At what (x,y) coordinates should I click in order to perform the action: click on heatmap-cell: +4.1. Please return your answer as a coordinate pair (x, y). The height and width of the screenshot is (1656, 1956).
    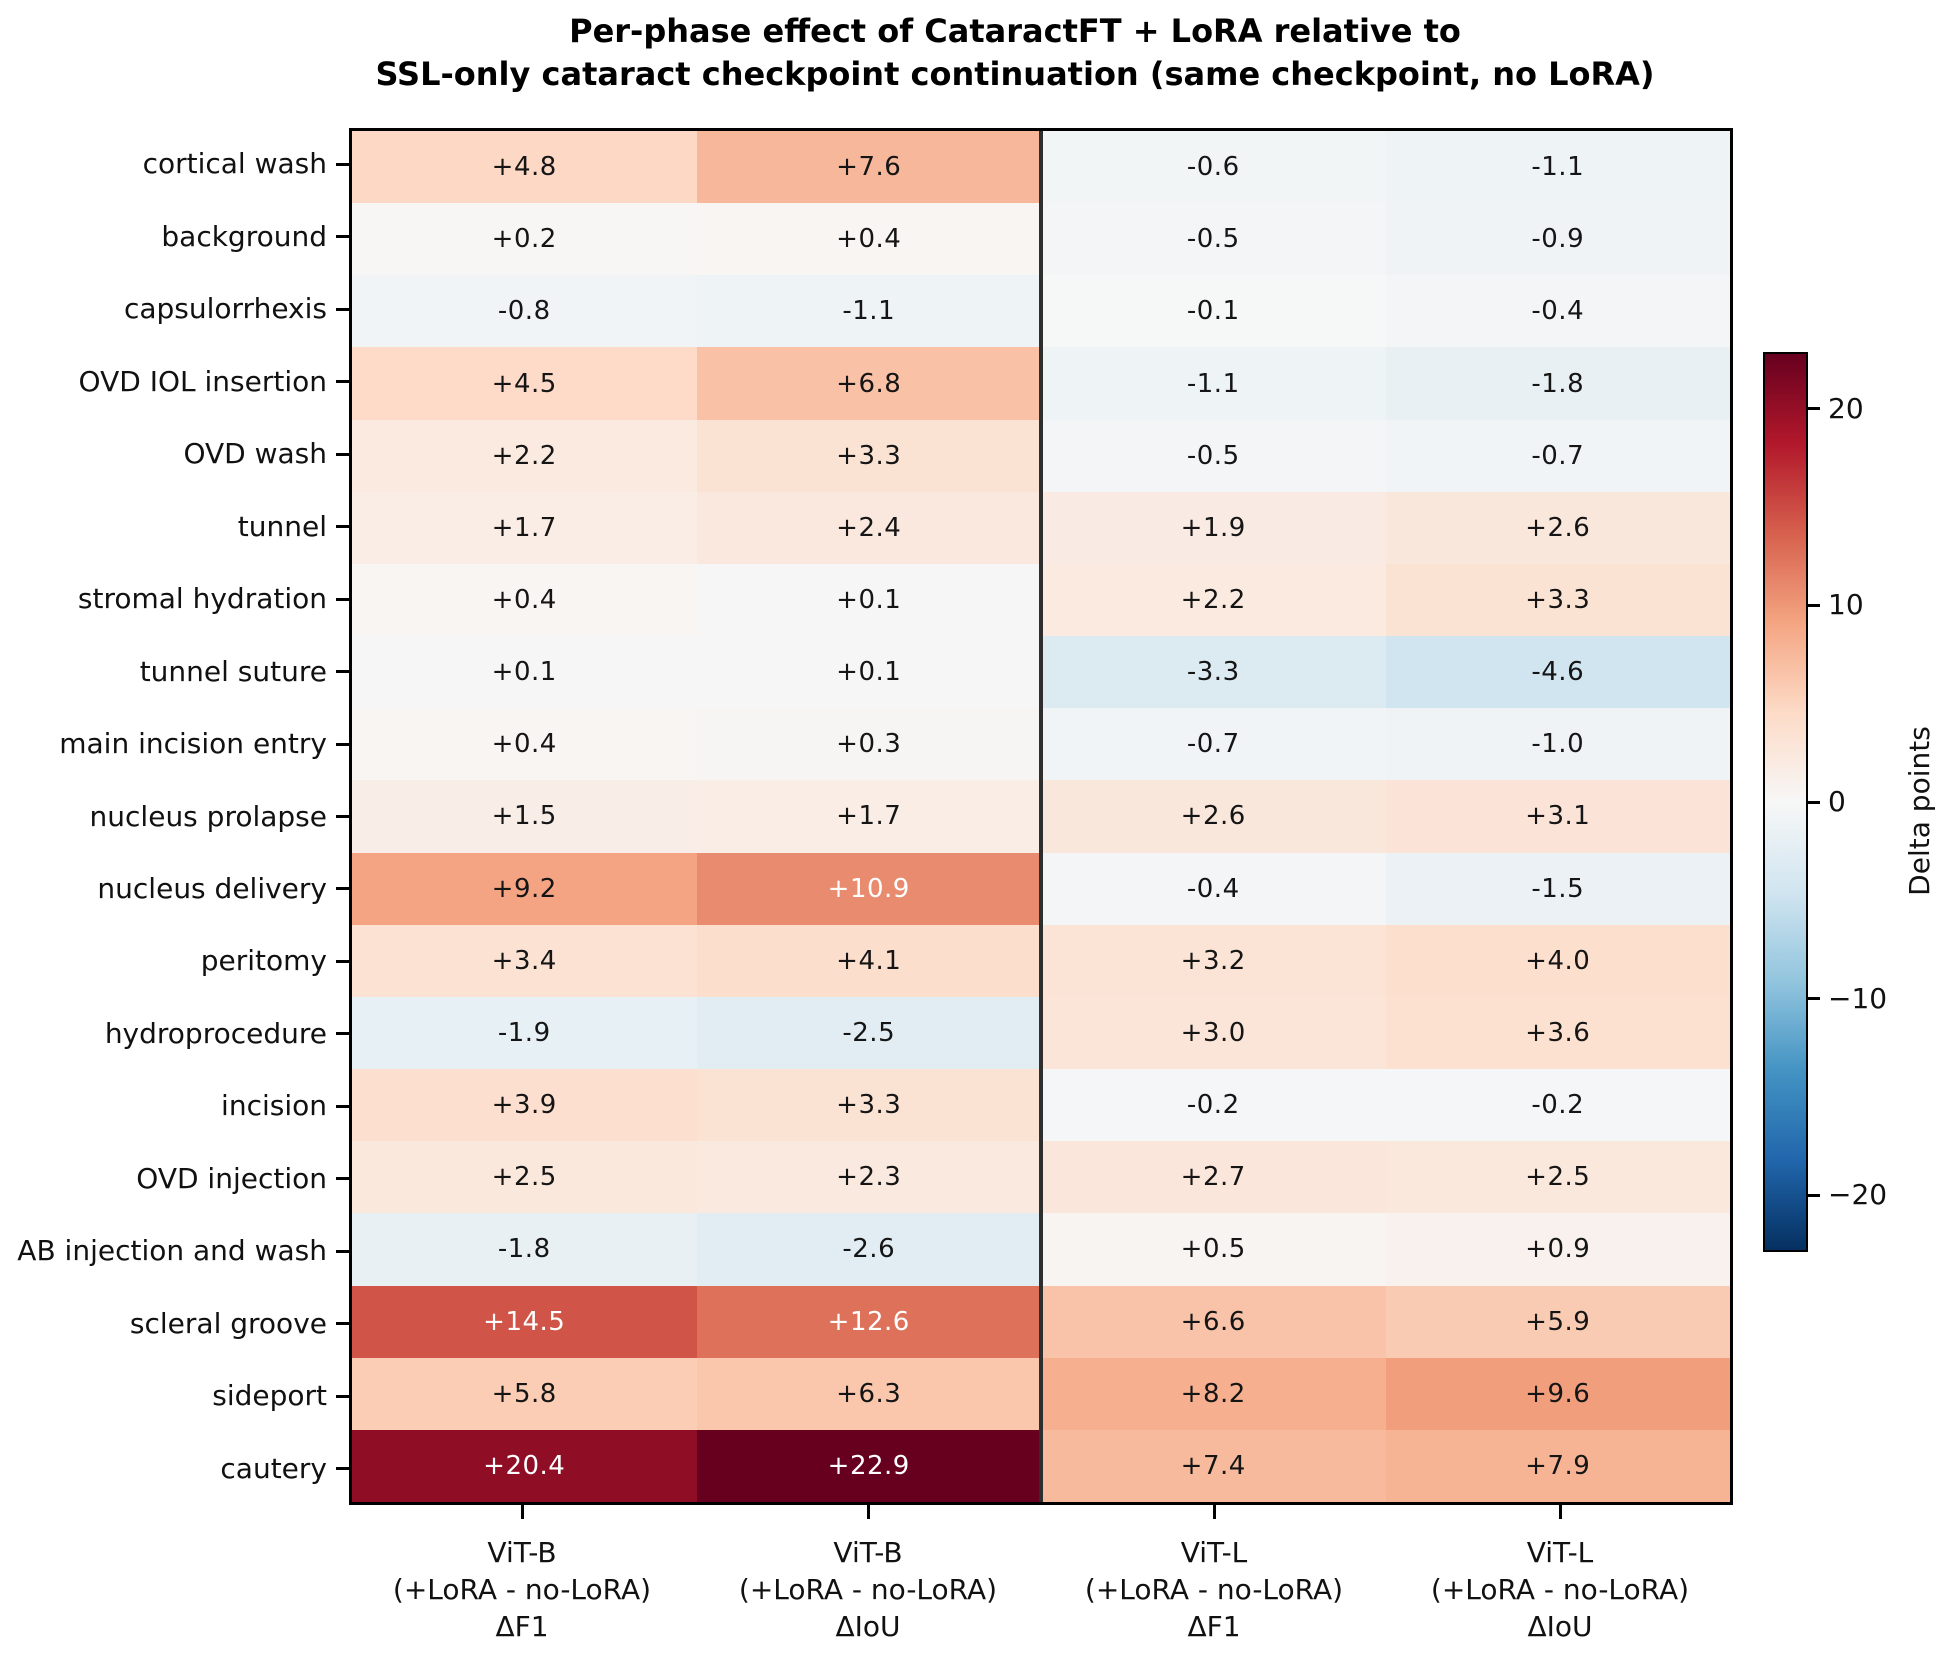
    Looking at the image, I should click on (868, 960).